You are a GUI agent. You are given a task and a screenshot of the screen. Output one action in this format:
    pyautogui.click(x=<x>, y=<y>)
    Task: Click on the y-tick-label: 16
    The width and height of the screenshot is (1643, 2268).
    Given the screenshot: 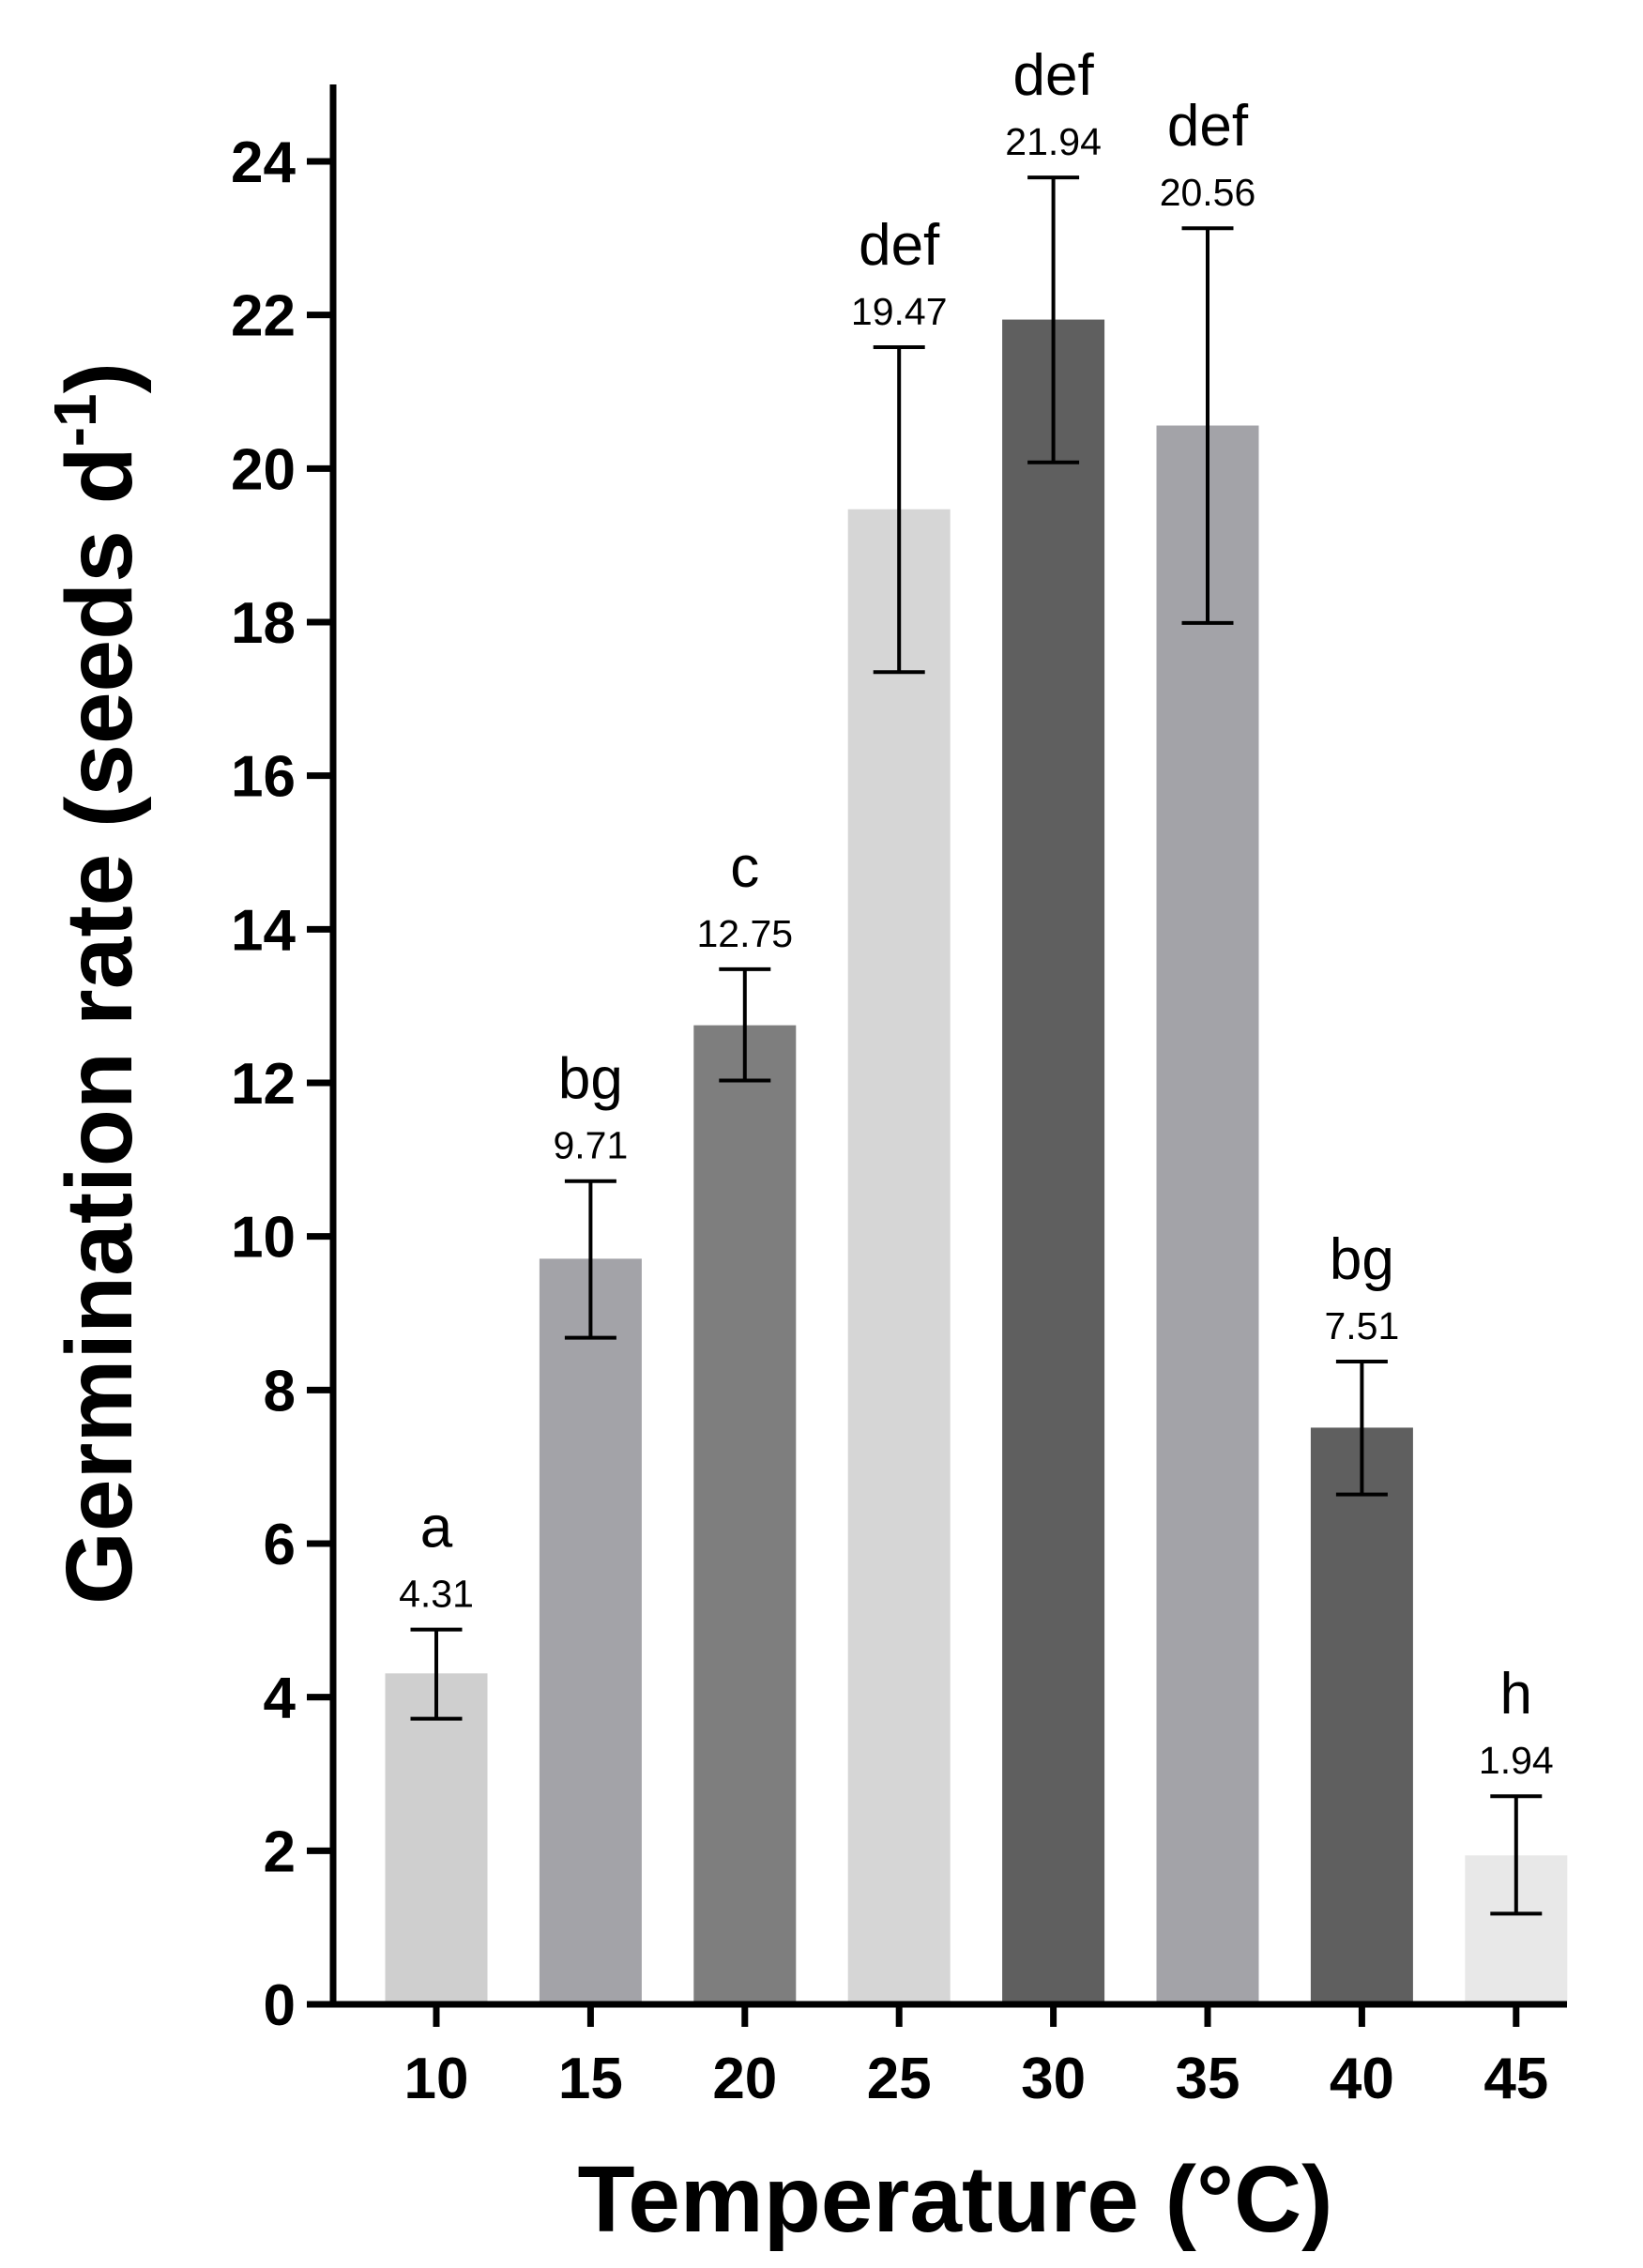 What is the action you would take?
    pyautogui.click(x=263, y=777)
    